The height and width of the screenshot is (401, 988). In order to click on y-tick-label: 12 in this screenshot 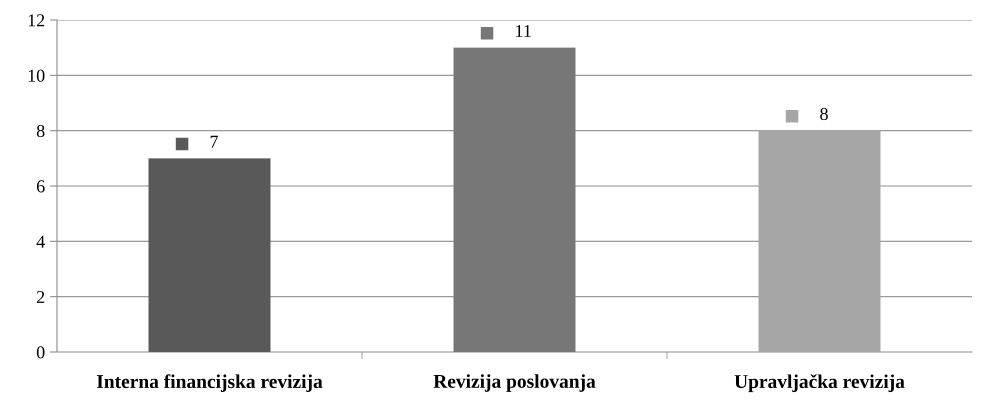, I will do `click(36, 20)`.